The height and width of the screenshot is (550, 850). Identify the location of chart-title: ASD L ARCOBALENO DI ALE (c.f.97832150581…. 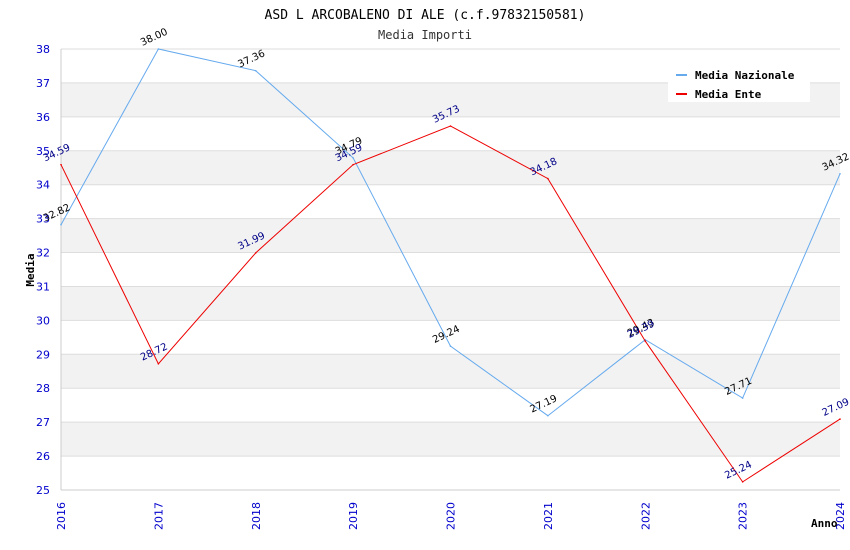
(425, 15).